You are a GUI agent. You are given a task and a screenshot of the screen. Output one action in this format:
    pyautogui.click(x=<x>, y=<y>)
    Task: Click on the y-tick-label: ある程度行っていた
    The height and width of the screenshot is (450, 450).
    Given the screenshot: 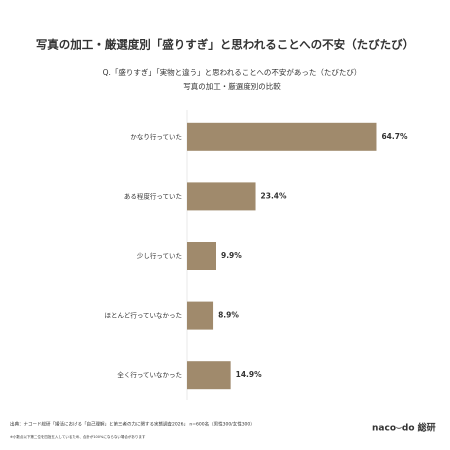 What is the action you would take?
    pyautogui.click(x=153, y=195)
    